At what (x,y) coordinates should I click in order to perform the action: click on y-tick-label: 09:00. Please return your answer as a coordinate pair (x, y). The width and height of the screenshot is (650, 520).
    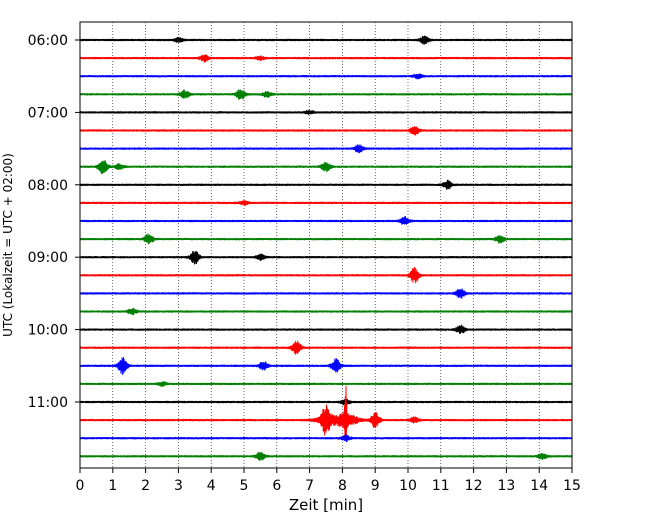
    Looking at the image, I should click on (48, 258).